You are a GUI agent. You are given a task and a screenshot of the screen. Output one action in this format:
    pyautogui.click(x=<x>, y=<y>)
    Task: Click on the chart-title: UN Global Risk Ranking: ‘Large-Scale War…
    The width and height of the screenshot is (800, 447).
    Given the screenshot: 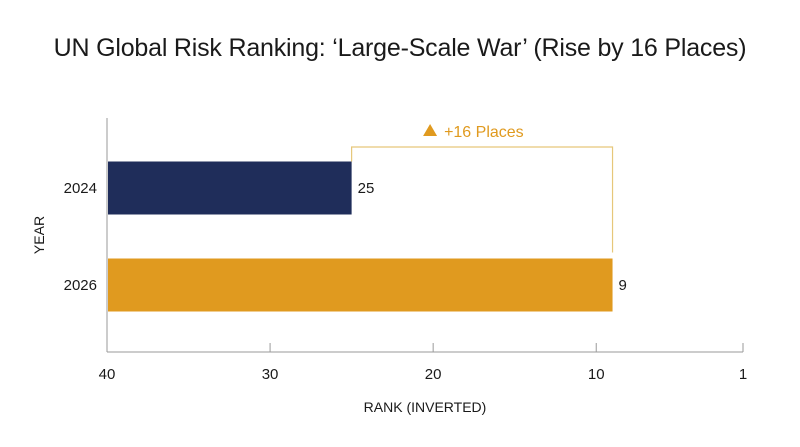 What is the action you would take?
    pyautogui.click(x=400, y=48)
    